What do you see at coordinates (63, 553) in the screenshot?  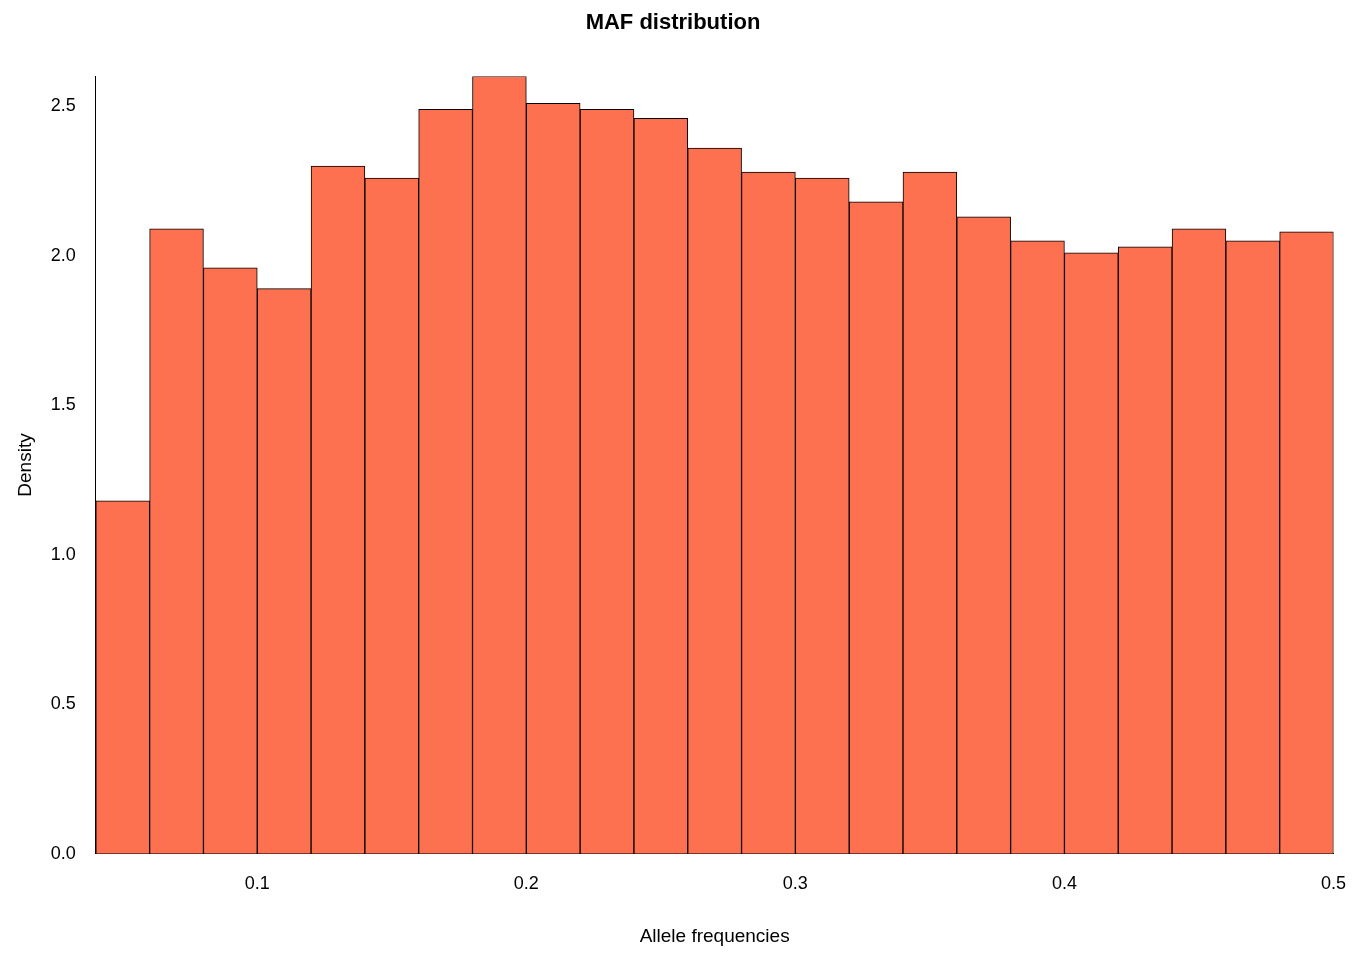 I see `y-tick-label: 1.0` at bounding box center [63, 553].